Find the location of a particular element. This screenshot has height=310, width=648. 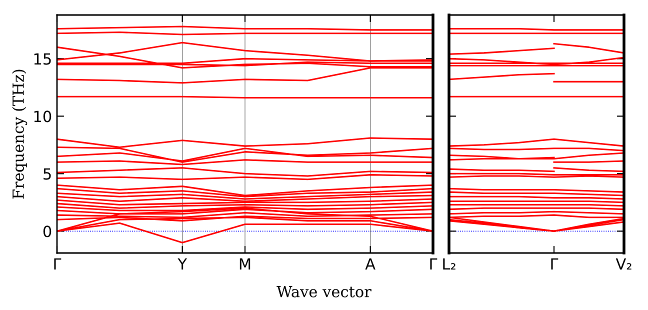

y-tick-label: 10 is located at coordinates (43, 116).